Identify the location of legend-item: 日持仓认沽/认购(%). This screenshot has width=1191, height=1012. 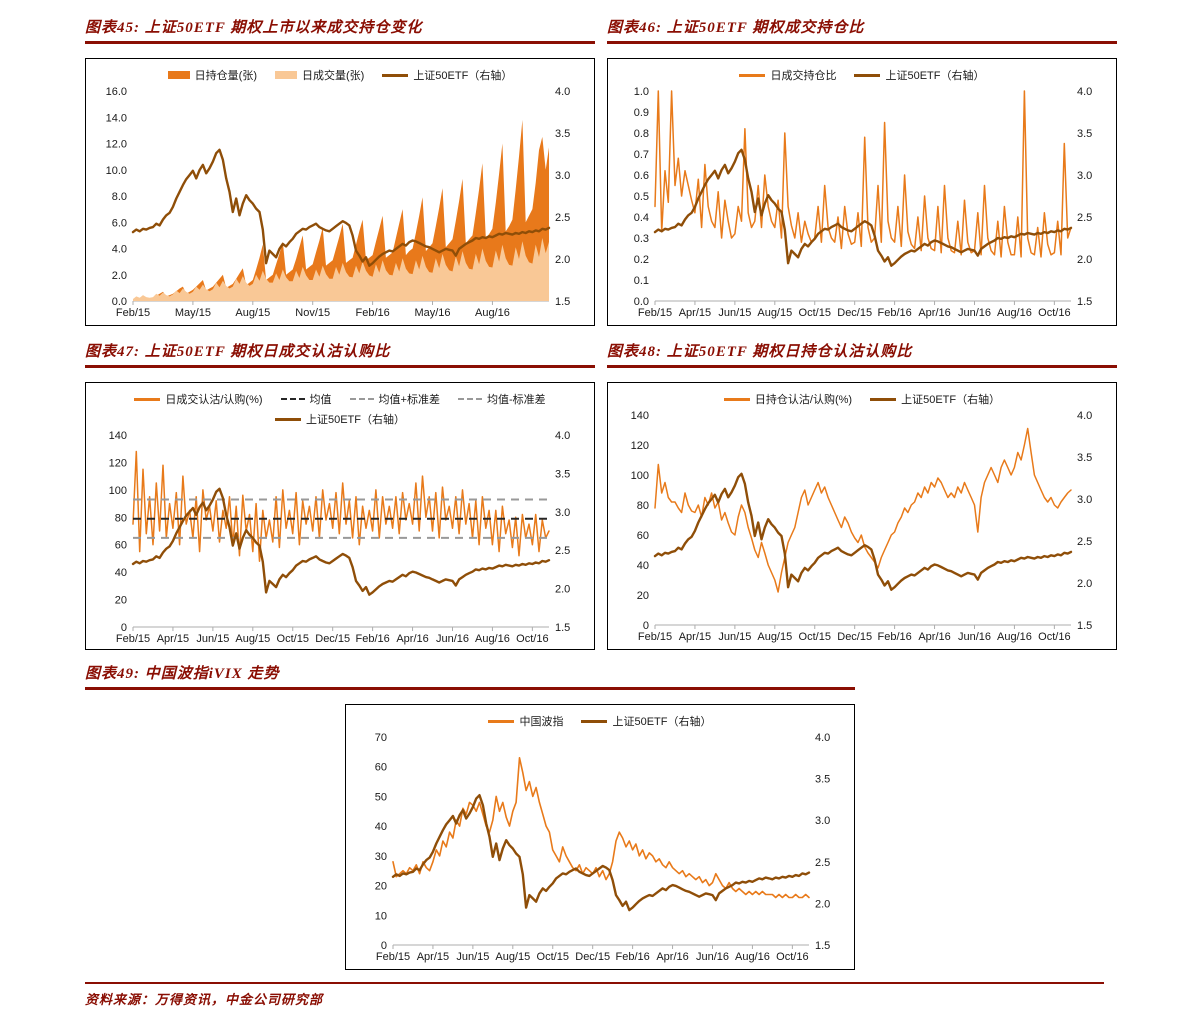
(788, 399).